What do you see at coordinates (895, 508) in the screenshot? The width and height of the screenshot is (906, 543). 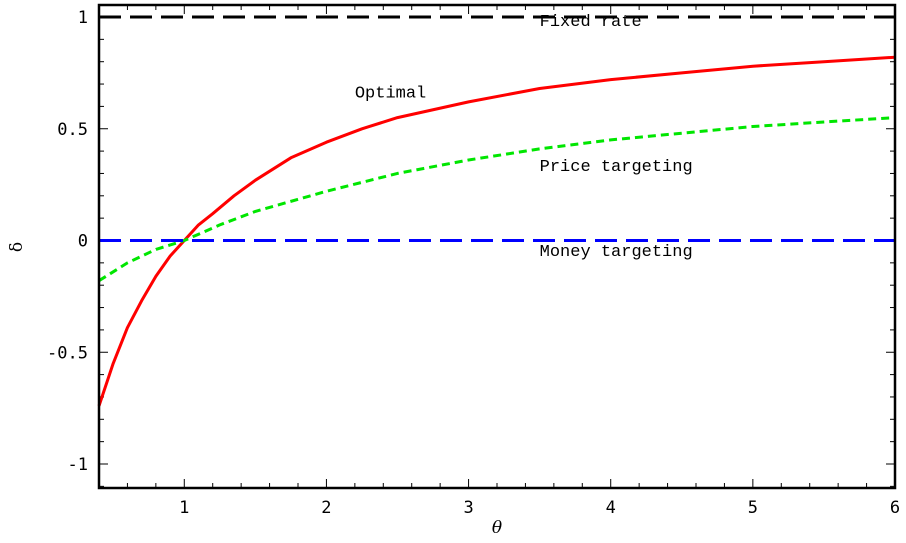 I see `x-tick-label: 6` at bounding box center [895, 508].